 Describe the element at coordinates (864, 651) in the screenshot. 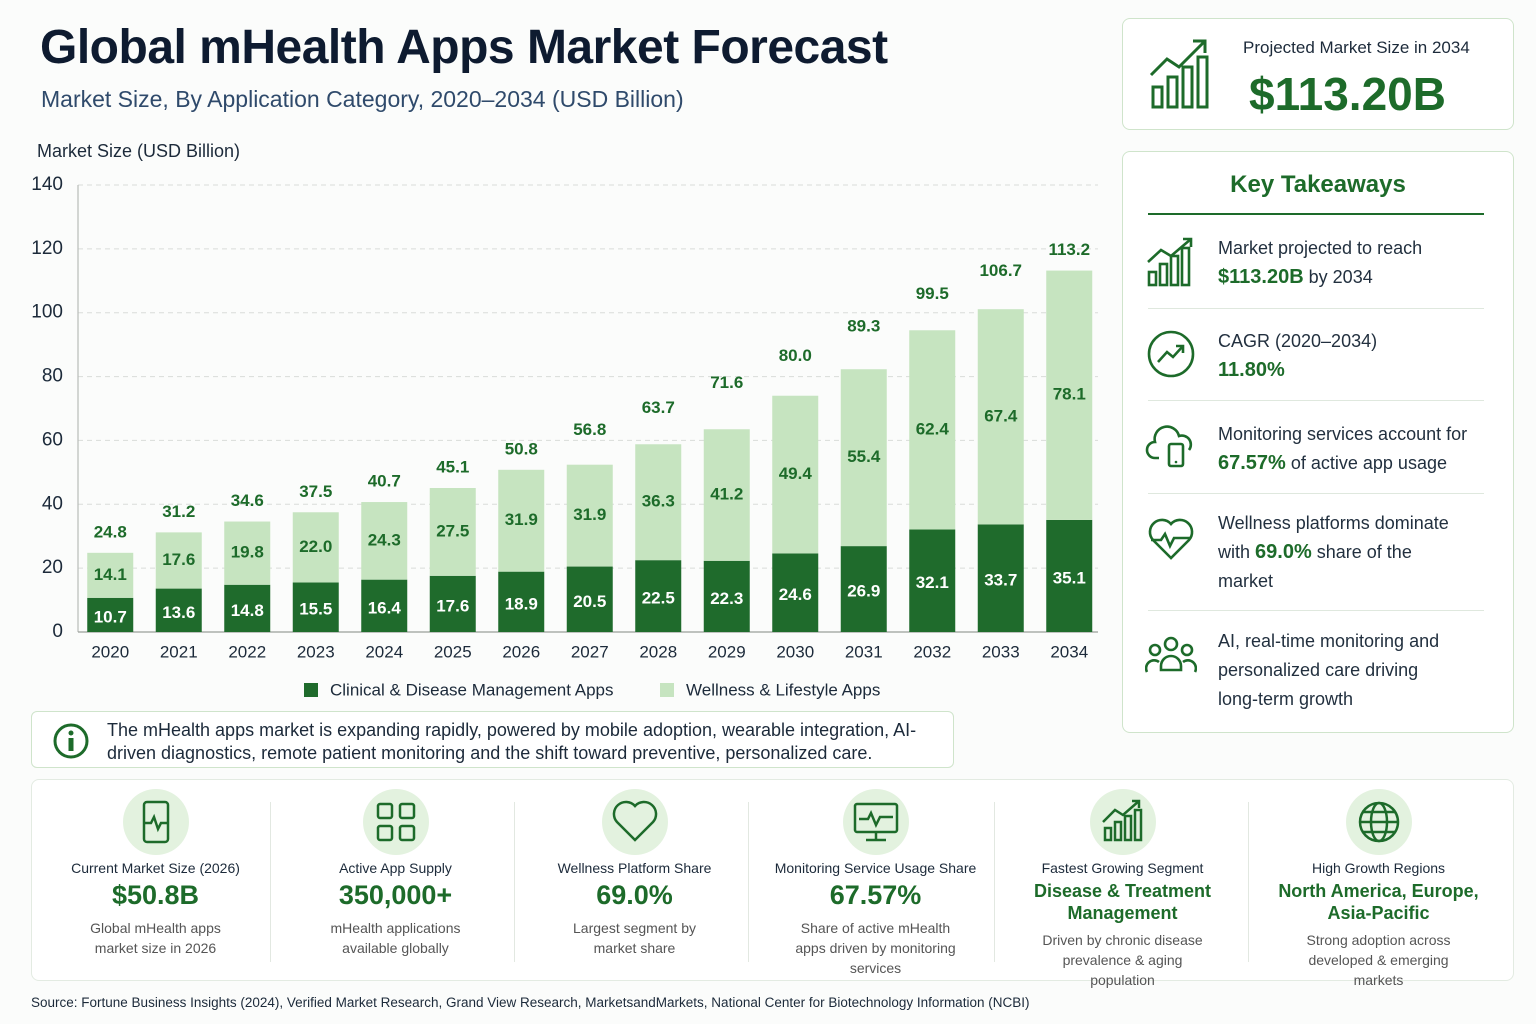

I see `x-tick-label: 2031` at that location.